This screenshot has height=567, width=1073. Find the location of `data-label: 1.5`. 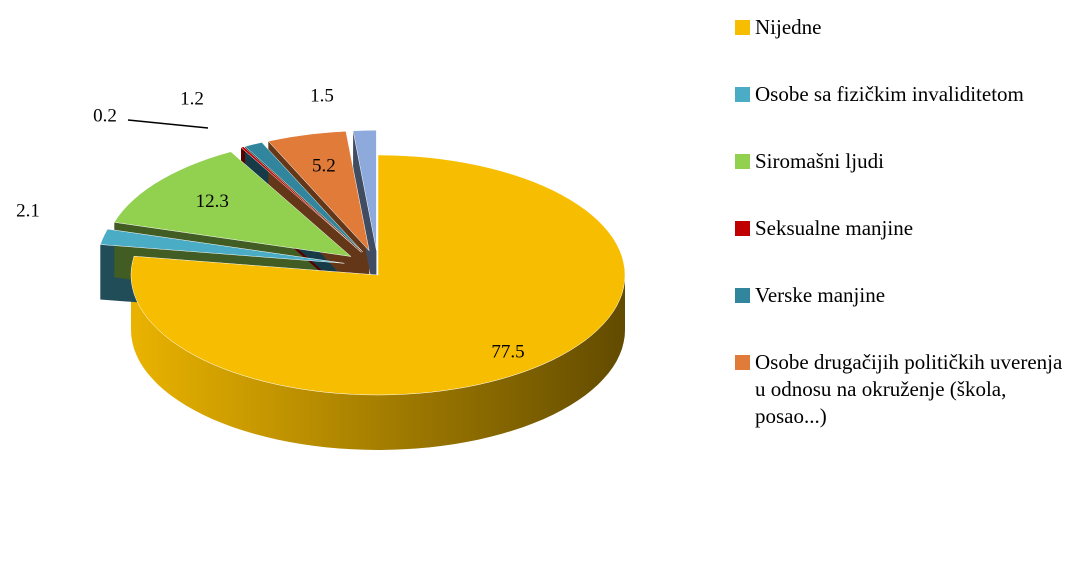

data-label: 1.5 is located at coordinates (322, 95).